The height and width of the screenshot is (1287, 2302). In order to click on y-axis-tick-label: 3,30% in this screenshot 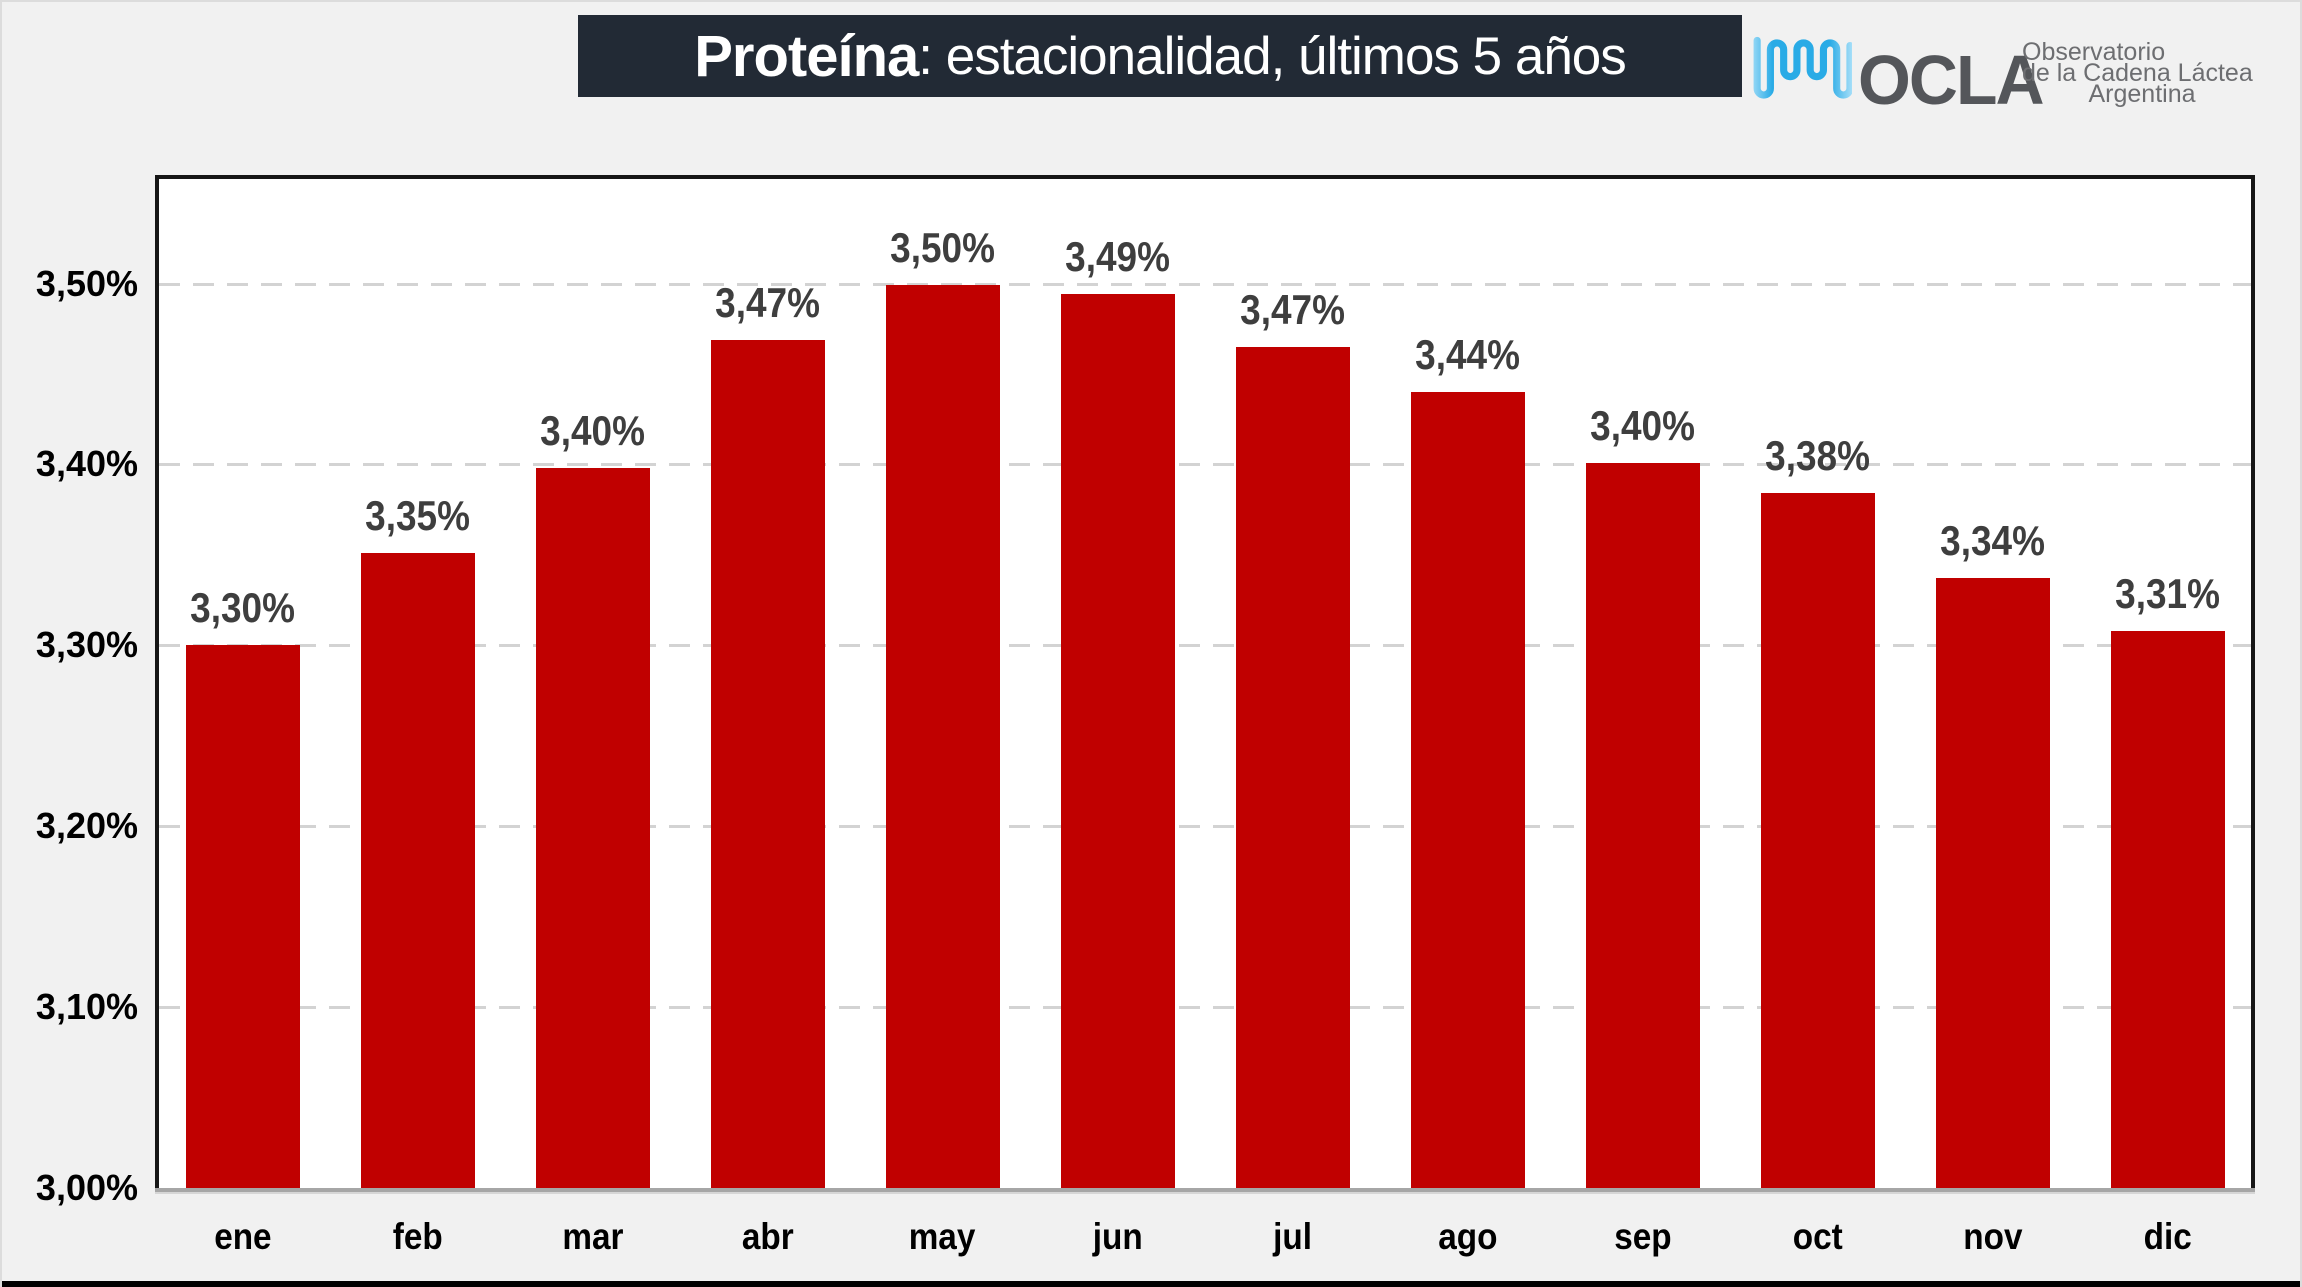, I will do `click(86, 645)`.